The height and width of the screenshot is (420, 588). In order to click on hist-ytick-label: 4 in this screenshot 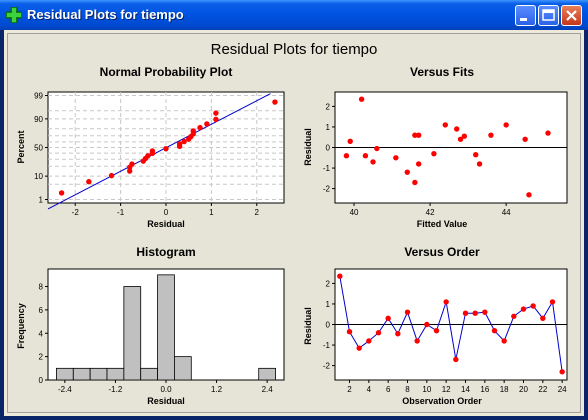, I will do `click(41, 333)`.